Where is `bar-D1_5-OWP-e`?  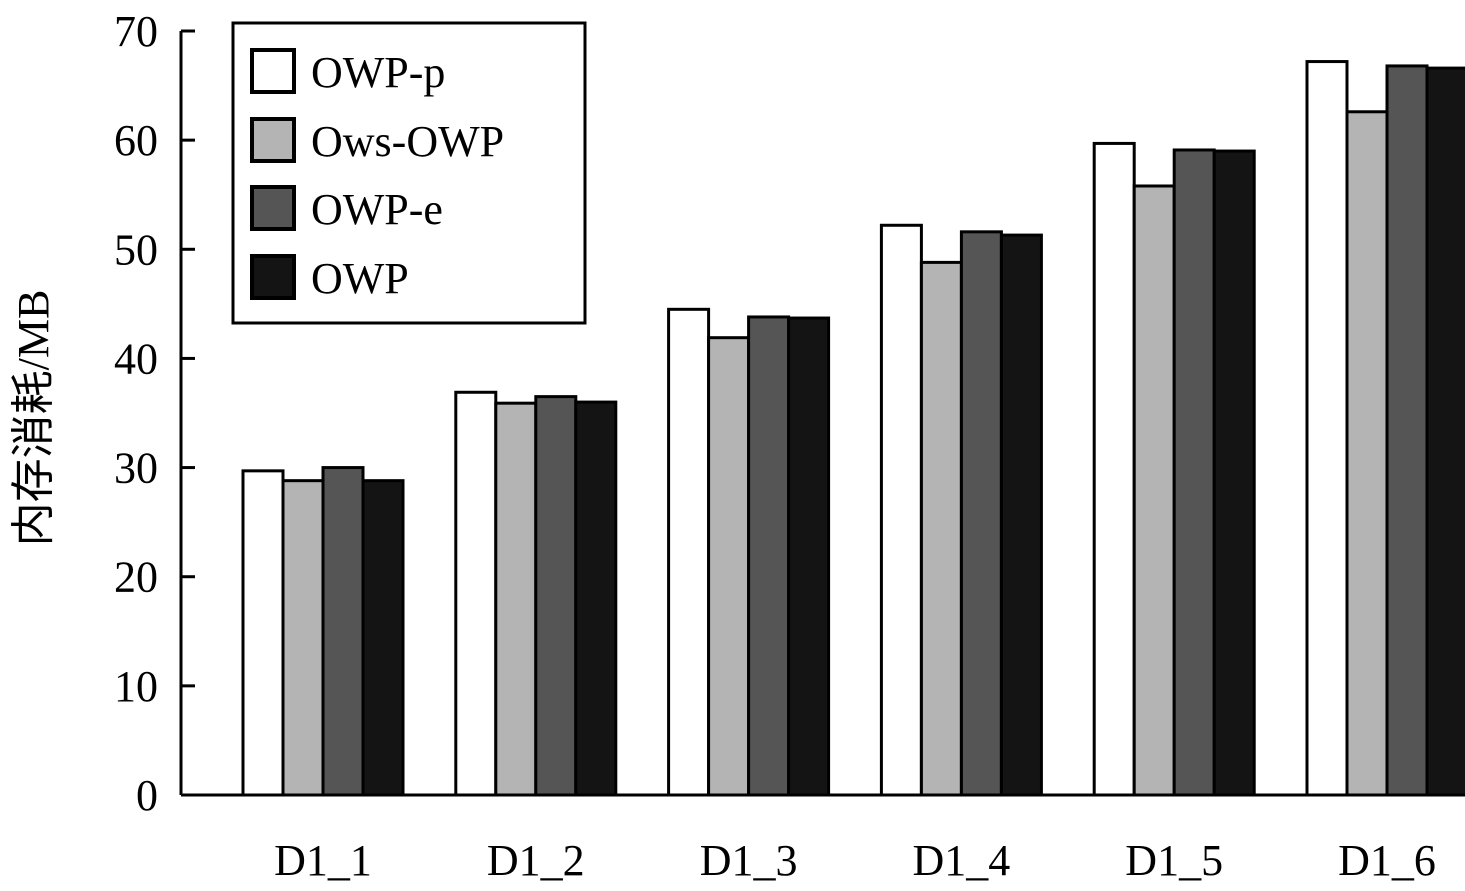 bar-D1_5-OWP-e is located at coordinates (1194, 472).